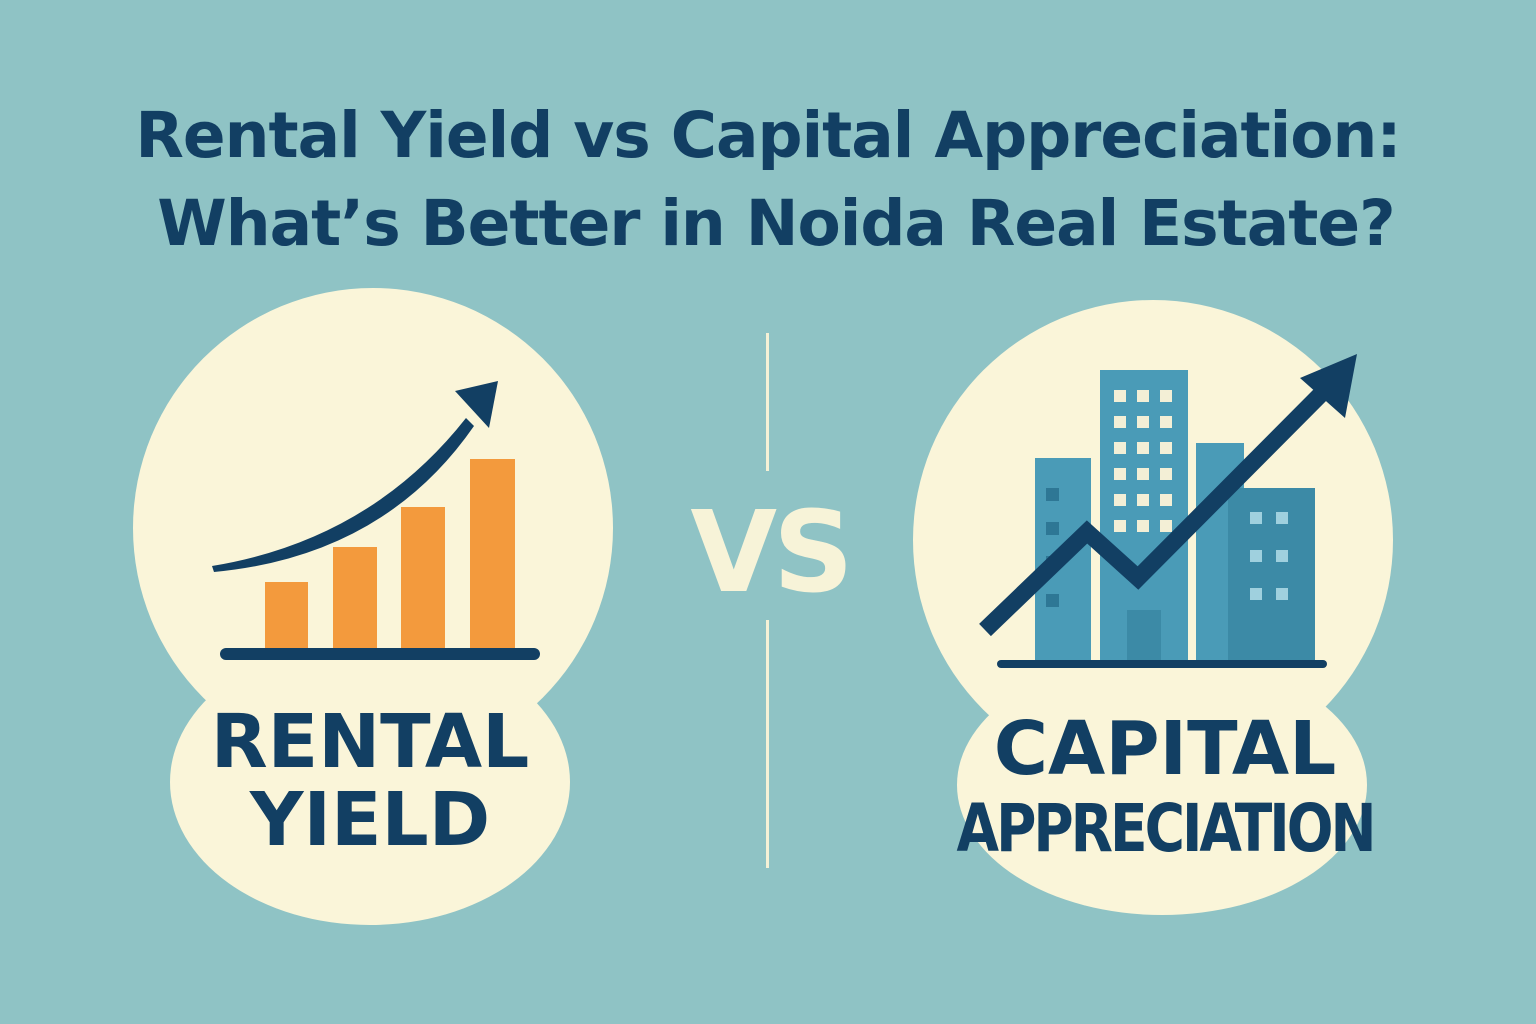 The height and width of the screenshot is (1024, 1536). I want to click on chart-baseline, so click(380, 654).